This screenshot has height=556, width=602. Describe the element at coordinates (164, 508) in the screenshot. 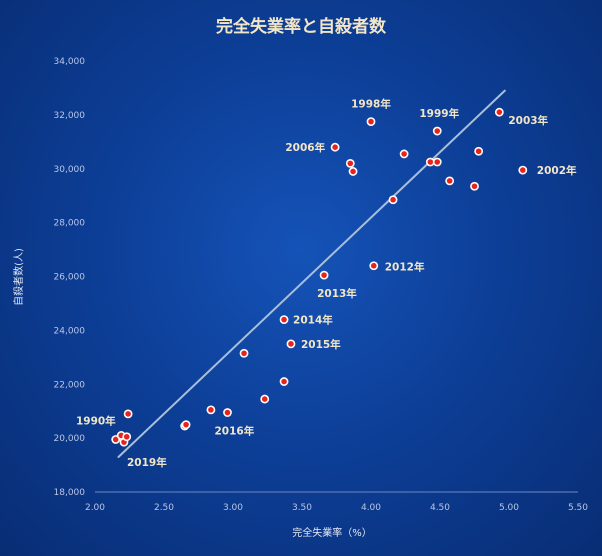

I see `x-tick-label: 2.50` at that location.